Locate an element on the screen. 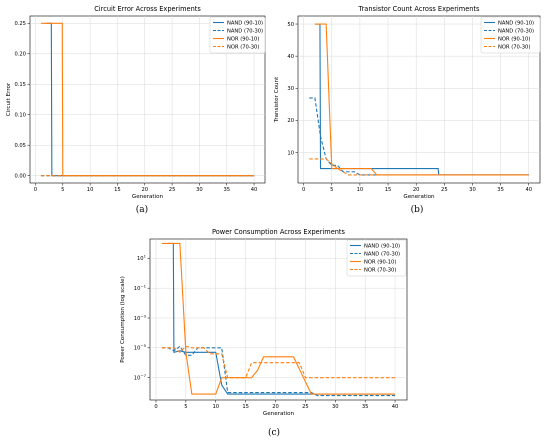  y-tick-label: 0.15 is located at coordinates (20, 85).